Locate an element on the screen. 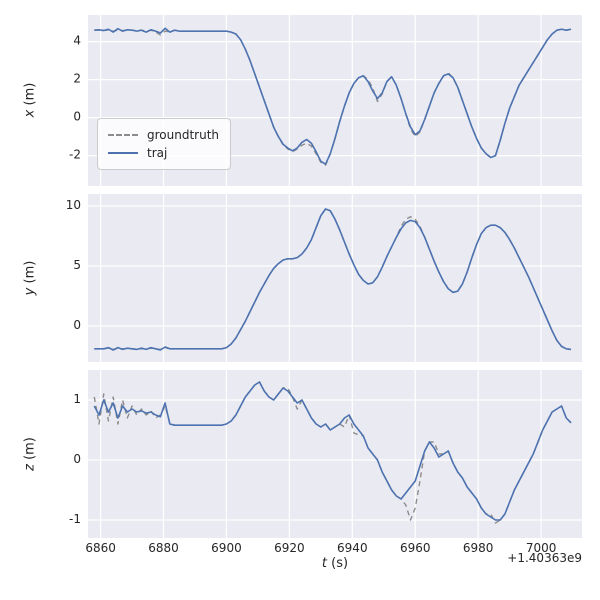 The image size is (600, 600). legend-entry-groundtruth: groundtruth is located at coordinates (164, 135).